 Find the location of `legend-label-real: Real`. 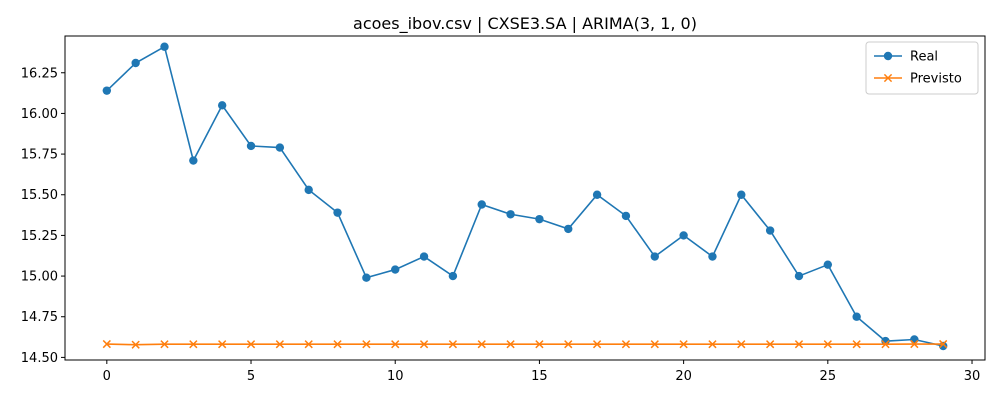

legend-label-real: Real is located at coordinates (924, 57).